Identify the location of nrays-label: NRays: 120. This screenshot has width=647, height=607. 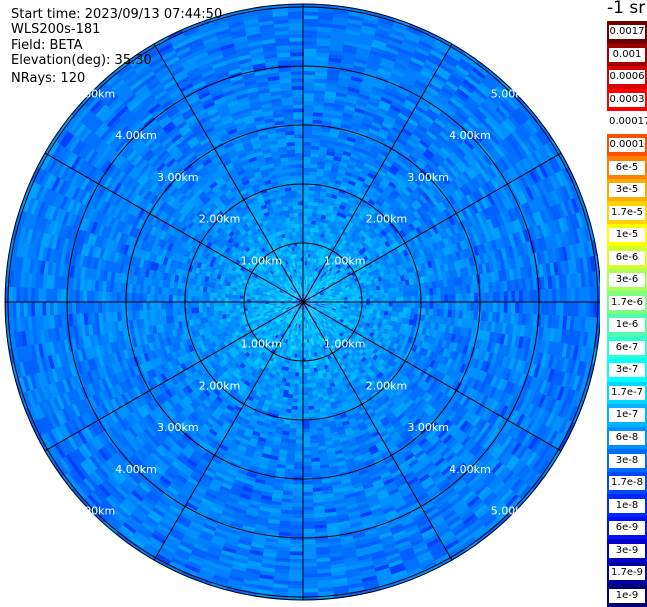
(48, 78).